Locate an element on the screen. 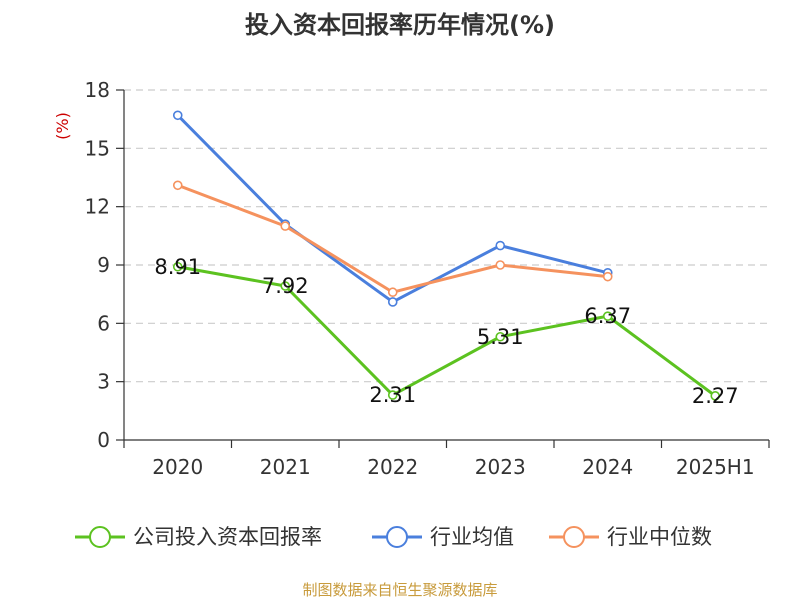 Image resolution: width=800 pixels, height=600 pixels. data-label: 7.92 is located at coordinates (285, 286).